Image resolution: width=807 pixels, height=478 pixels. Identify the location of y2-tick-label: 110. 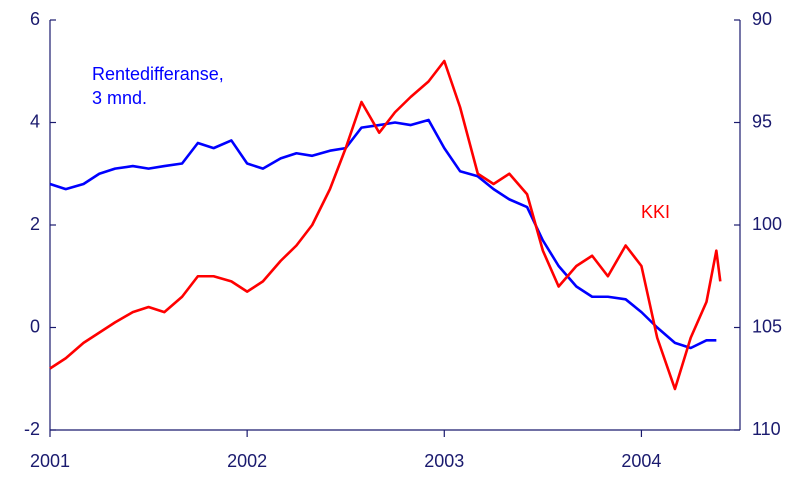
(766, 429).